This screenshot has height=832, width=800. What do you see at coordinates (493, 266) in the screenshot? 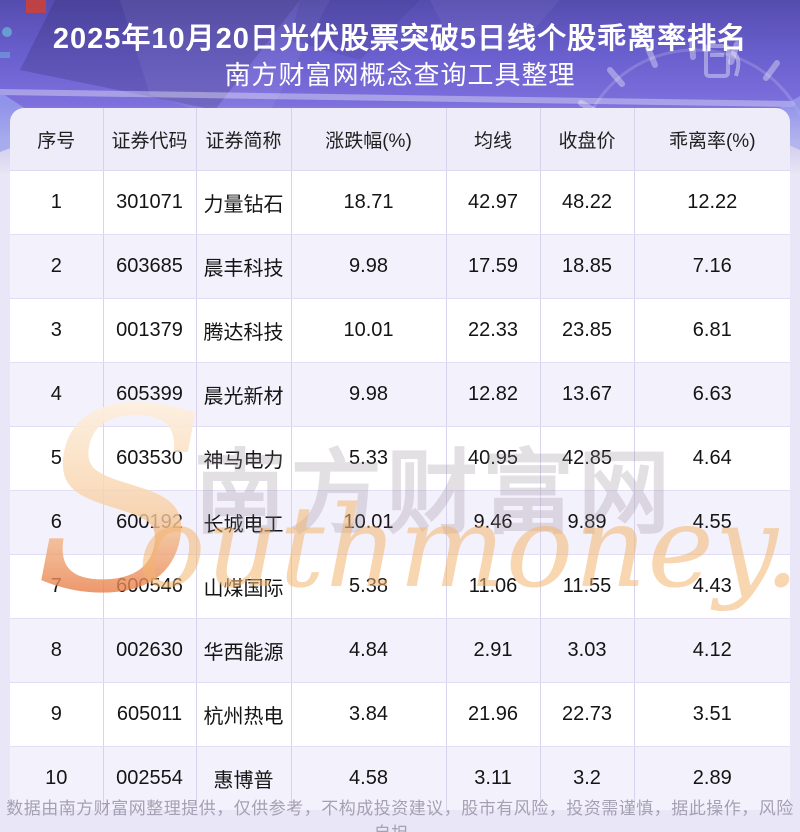
I see `table-cell-均线: 17.59` at bounding box center [493, 266].